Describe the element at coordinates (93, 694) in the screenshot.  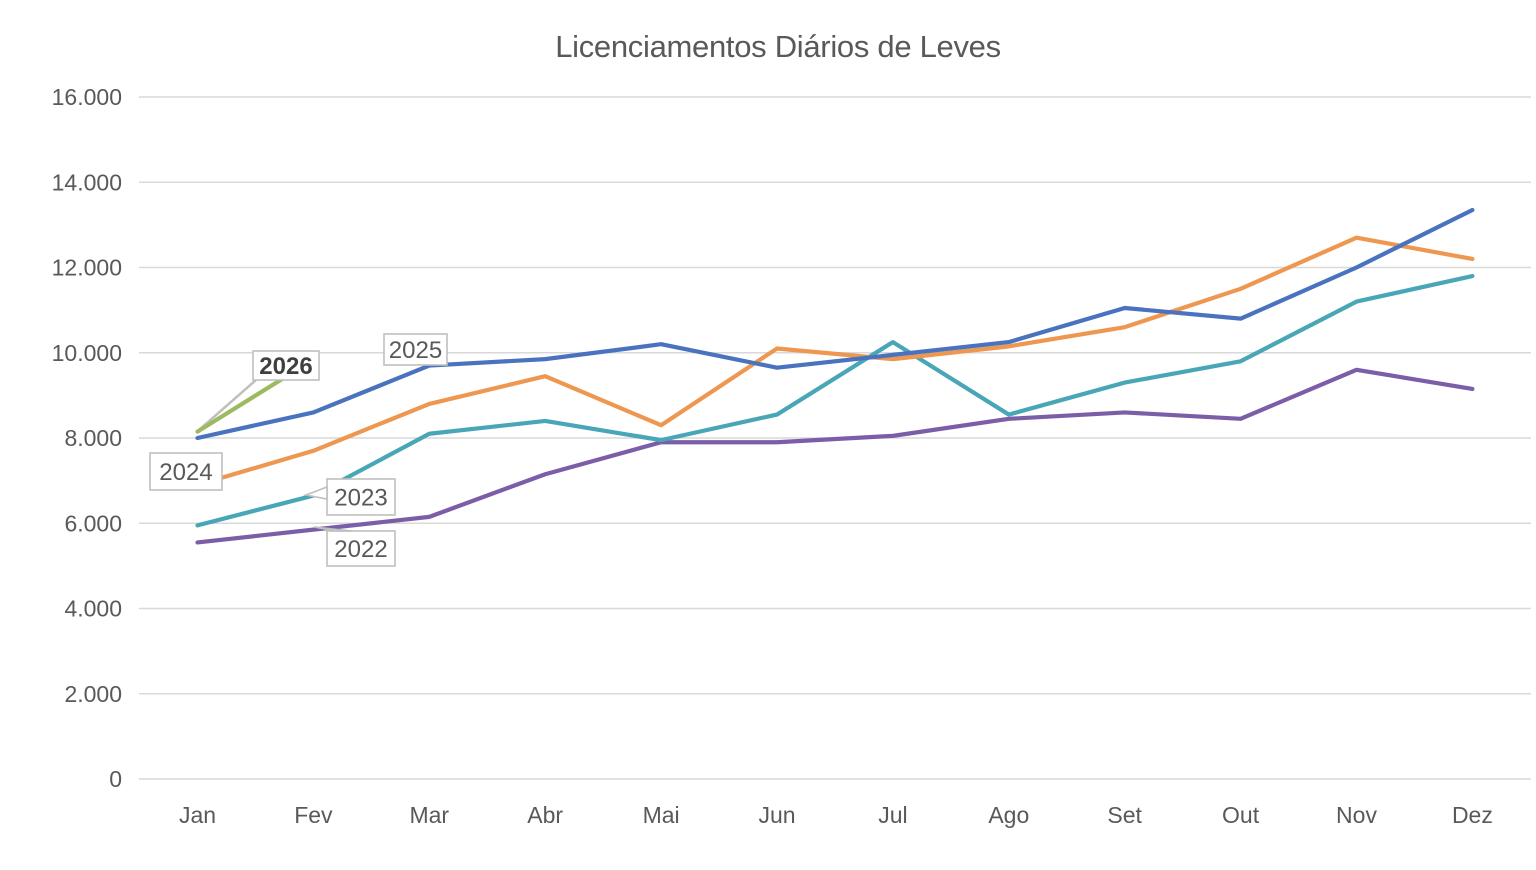
I see `y-axis-label-2.000: 2.000` at that location.